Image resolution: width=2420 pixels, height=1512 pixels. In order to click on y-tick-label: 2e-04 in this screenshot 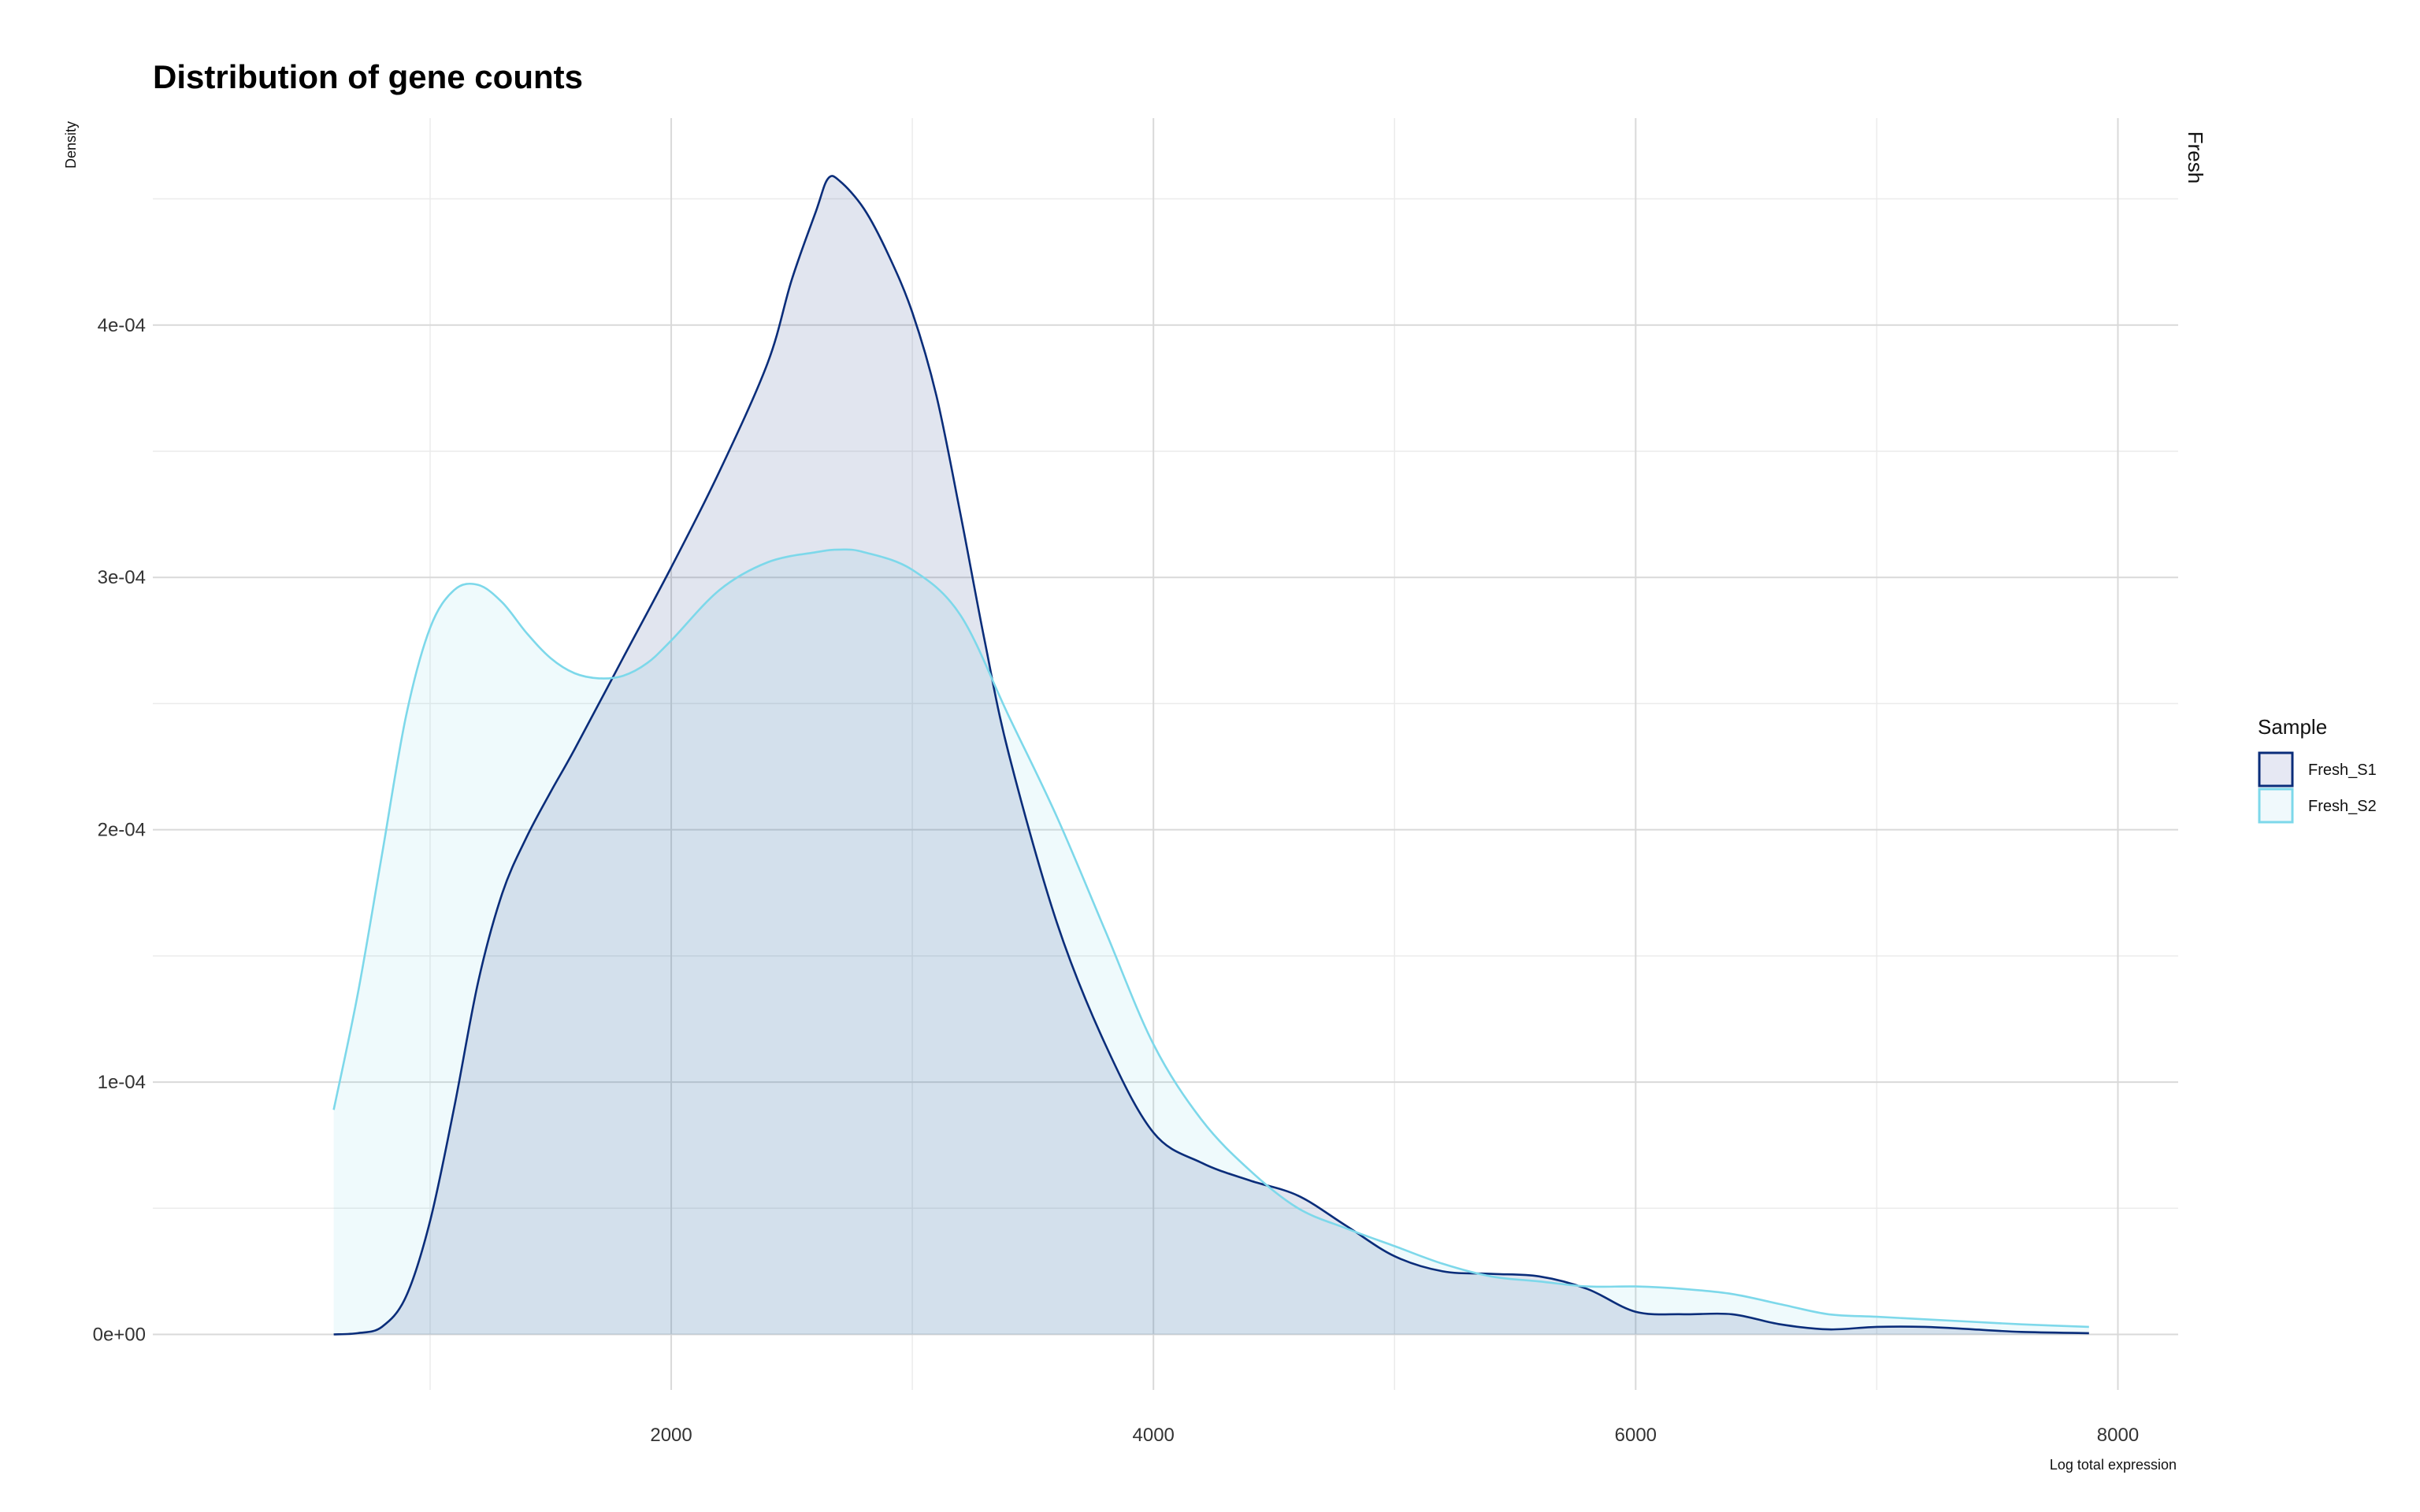, I will do `click(122, 830)`.